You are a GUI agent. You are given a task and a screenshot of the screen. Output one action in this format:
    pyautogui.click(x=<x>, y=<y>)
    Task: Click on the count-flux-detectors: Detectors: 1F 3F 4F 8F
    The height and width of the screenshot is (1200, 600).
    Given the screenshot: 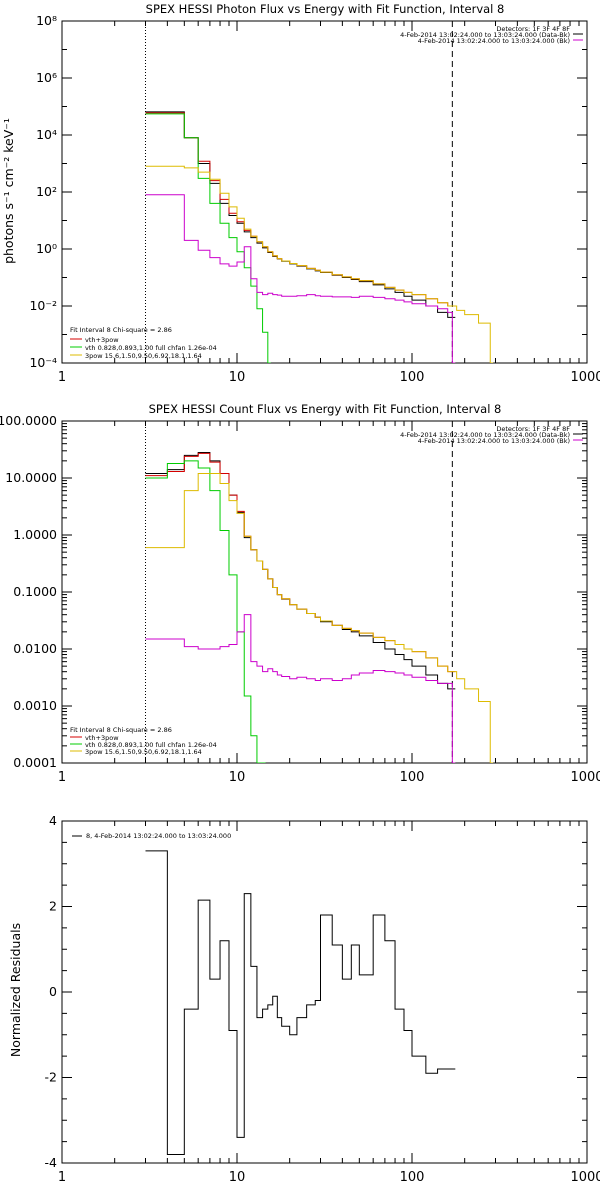 What is the action you would take?
    pyautogui.click(x=533, y=429)
    